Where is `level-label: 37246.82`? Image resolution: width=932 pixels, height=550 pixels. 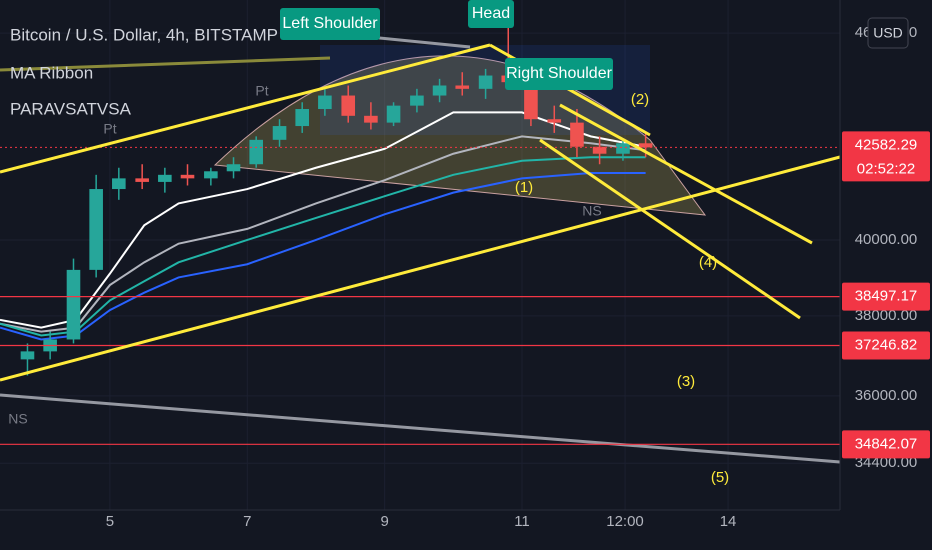
level-label: 37246.82 is located at coordinates (886, 345).